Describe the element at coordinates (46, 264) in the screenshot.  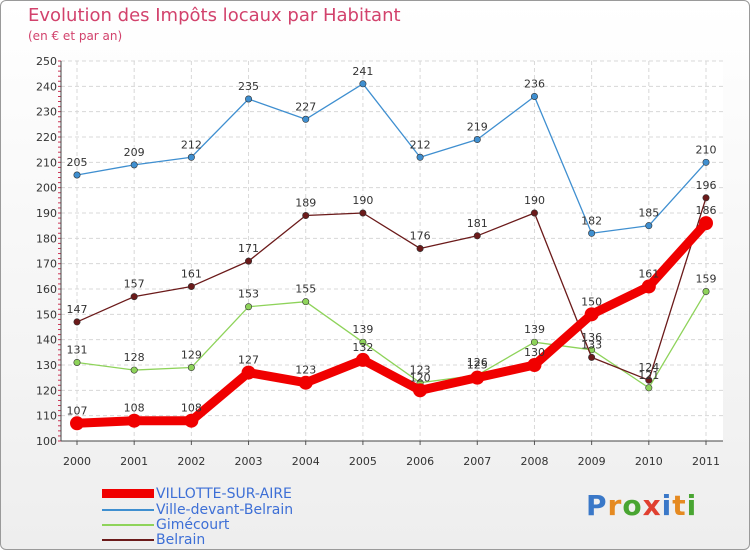
I see `y-tick-label: 170` at that location.